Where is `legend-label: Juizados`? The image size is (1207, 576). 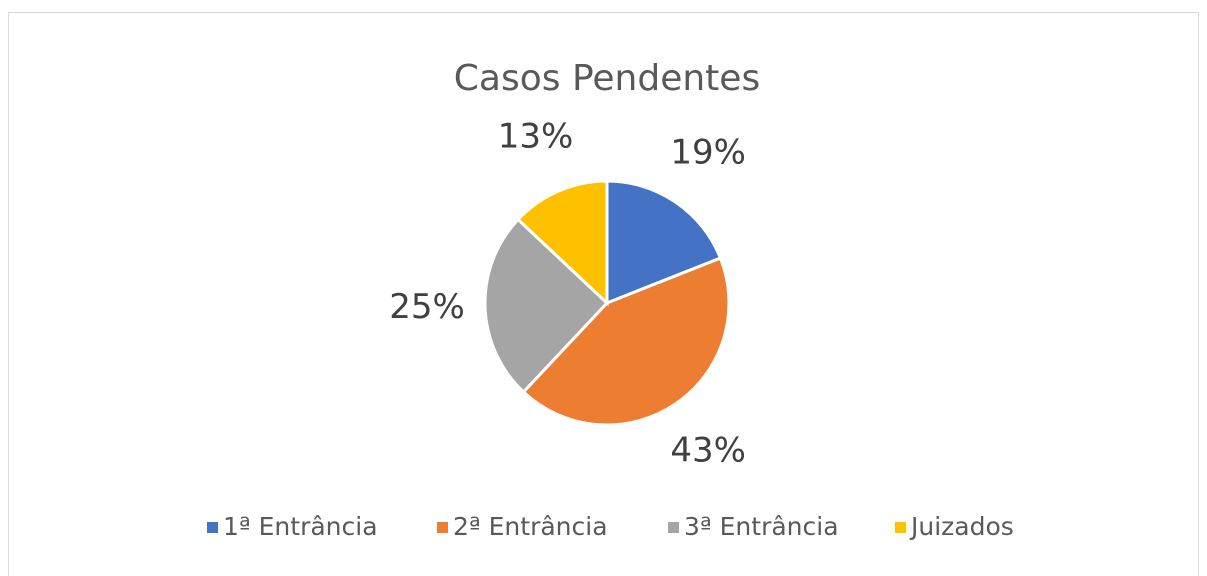
legend-label: Juizados is located at coordinates (961, 526).